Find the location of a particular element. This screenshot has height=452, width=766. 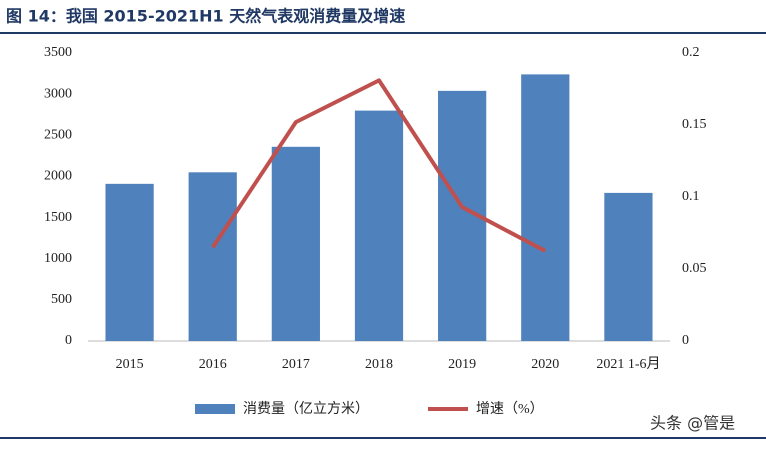

y2-tick-label: 0.1 is located at coordinates (691, 196).